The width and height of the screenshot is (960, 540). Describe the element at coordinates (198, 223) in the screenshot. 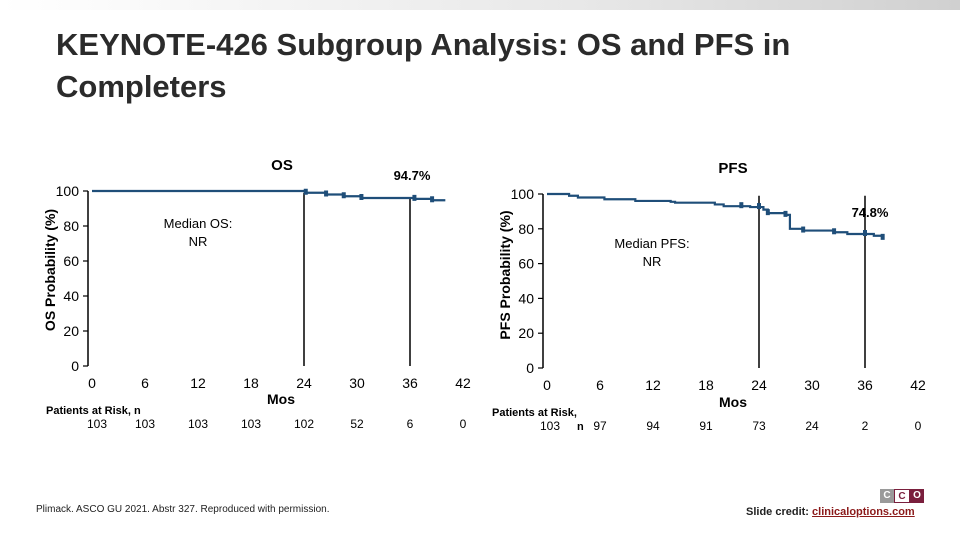

I see `os-median-label: Median OS:` at that location.